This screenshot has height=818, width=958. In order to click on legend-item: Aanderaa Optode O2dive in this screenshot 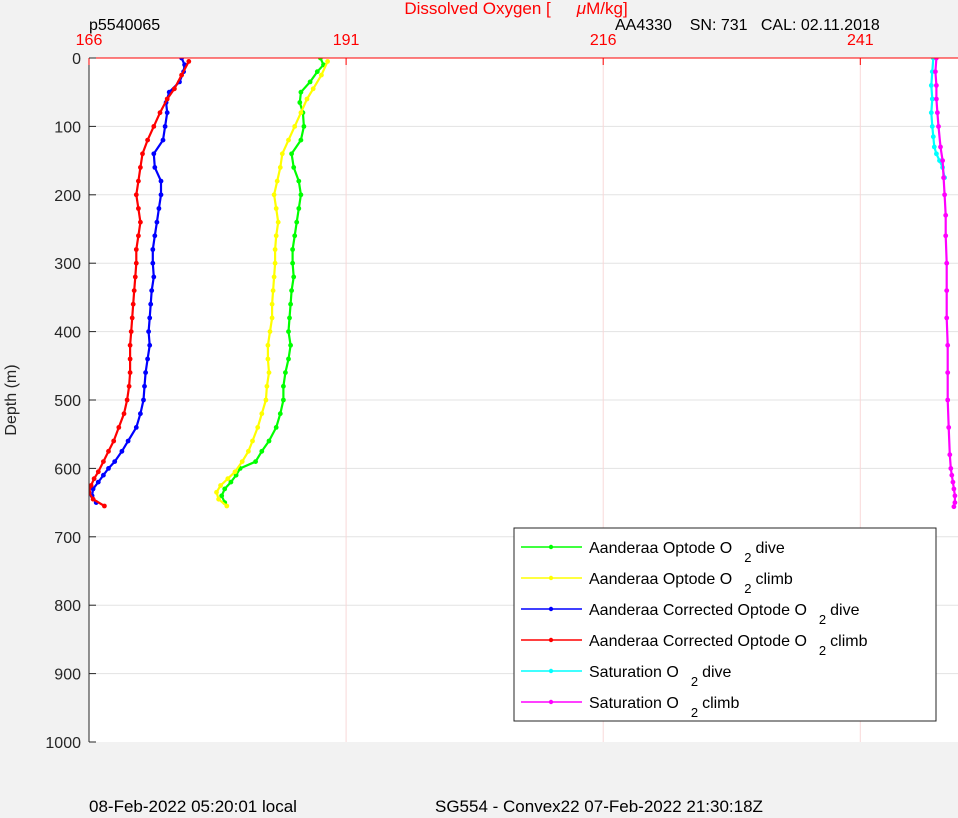, I will do `click(653, 552)`.